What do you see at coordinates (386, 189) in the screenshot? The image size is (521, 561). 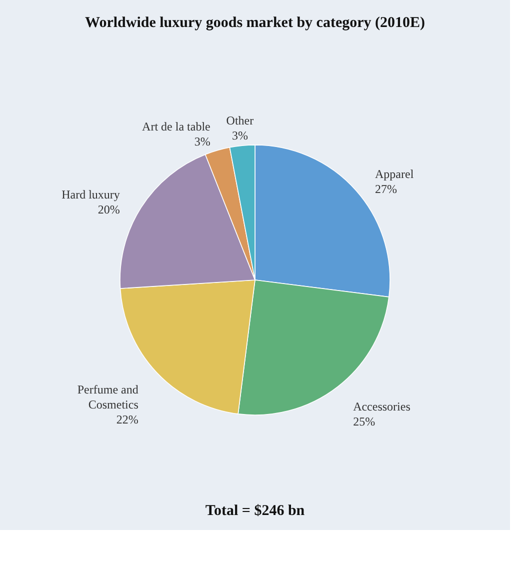 I see `data-label: 27%` at bounding box center [386, 189].